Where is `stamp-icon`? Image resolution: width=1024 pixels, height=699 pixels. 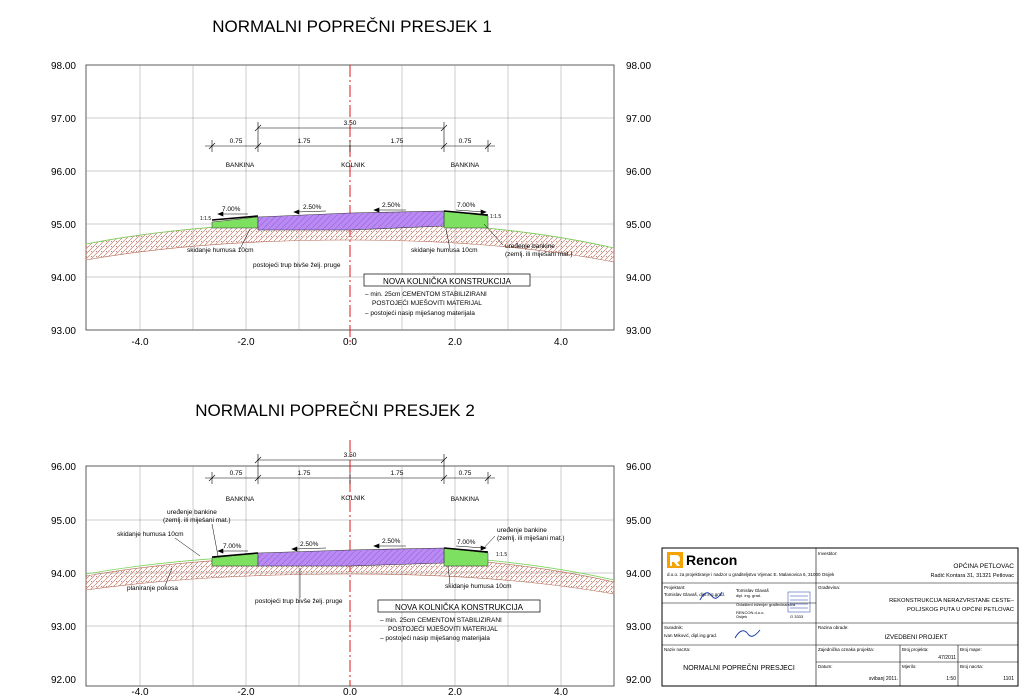 stamp-icon is located at coordinates (799, 602).